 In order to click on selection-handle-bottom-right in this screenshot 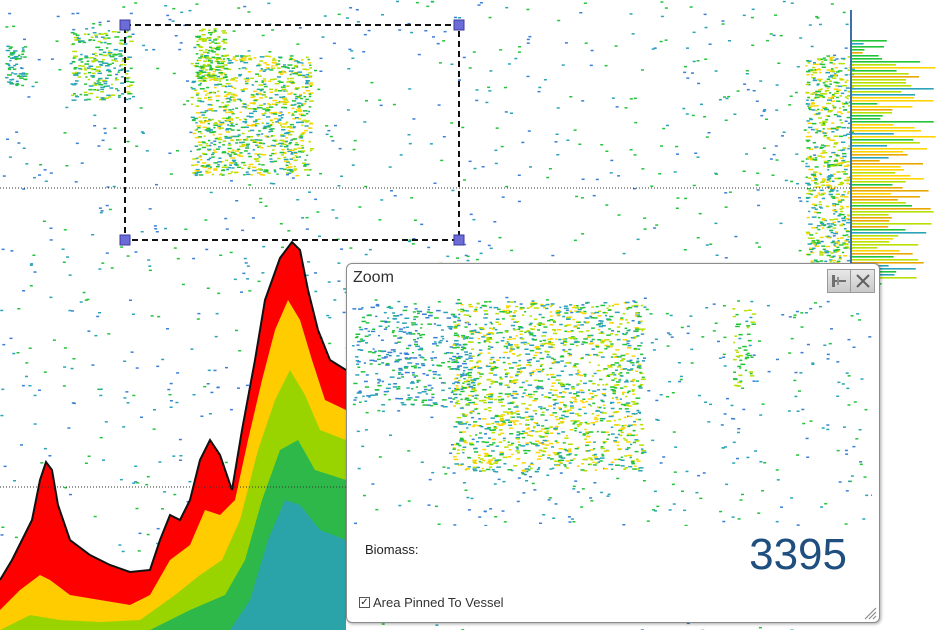, I will do `click(459, 240)`.